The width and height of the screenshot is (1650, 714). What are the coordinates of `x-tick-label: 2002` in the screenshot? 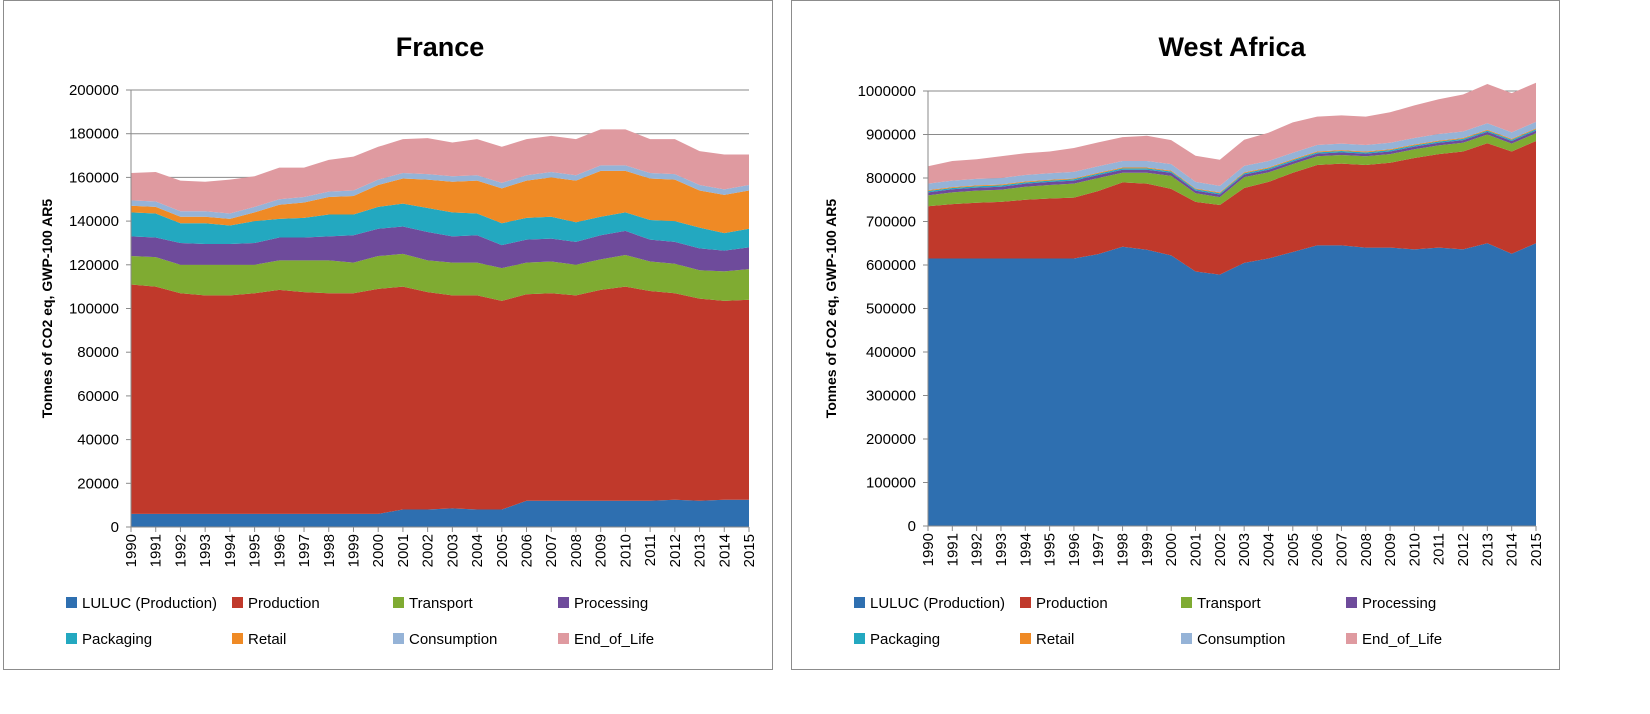 It's located at (1220, 549).